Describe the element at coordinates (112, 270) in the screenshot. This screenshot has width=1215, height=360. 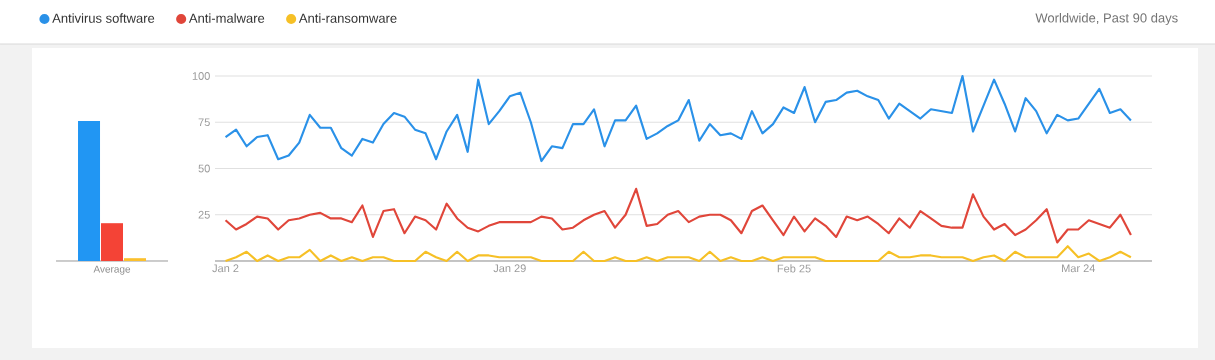
I see `x-tick-label: Average` at that location.